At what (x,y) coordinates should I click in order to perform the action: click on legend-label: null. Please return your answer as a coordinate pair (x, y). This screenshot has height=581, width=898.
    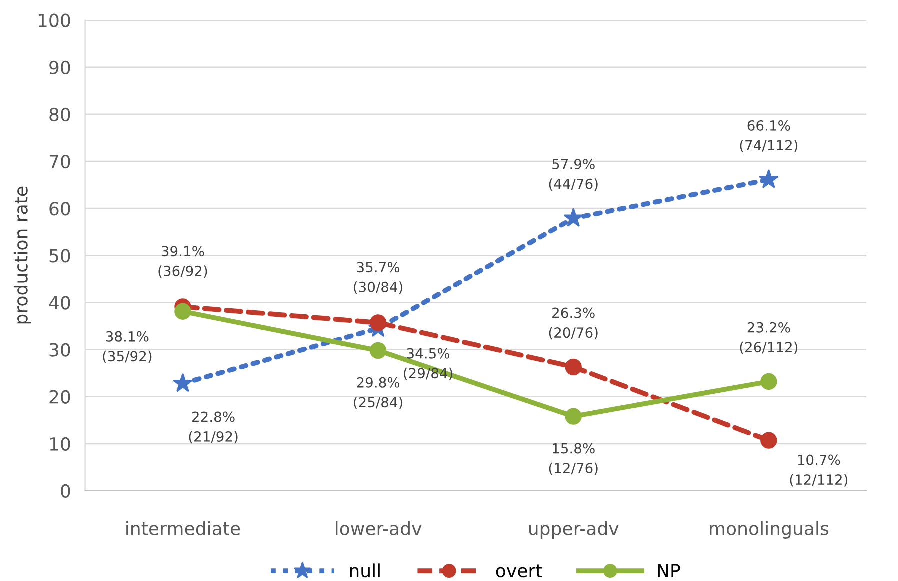
    Looking at the image, I should click on (365, 571).